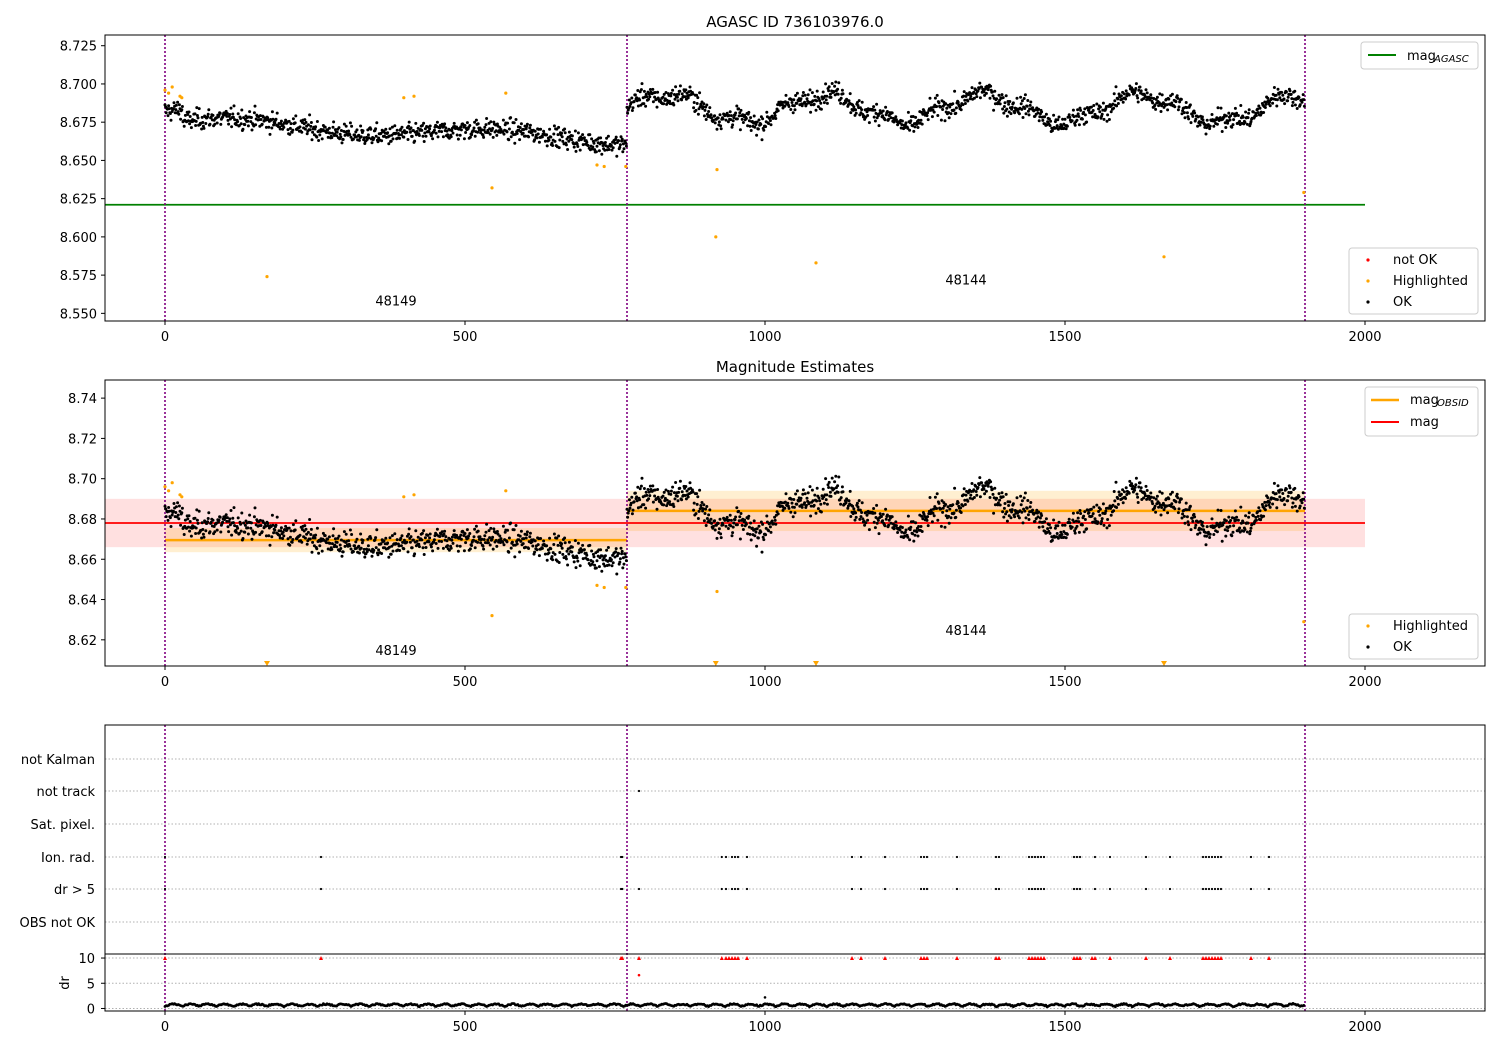 The width and height of the screenshot is (1500, 1050). Describe the element at coordinates (996, 958) in the screenshot. I see `dr-clipped-marker` at that location.